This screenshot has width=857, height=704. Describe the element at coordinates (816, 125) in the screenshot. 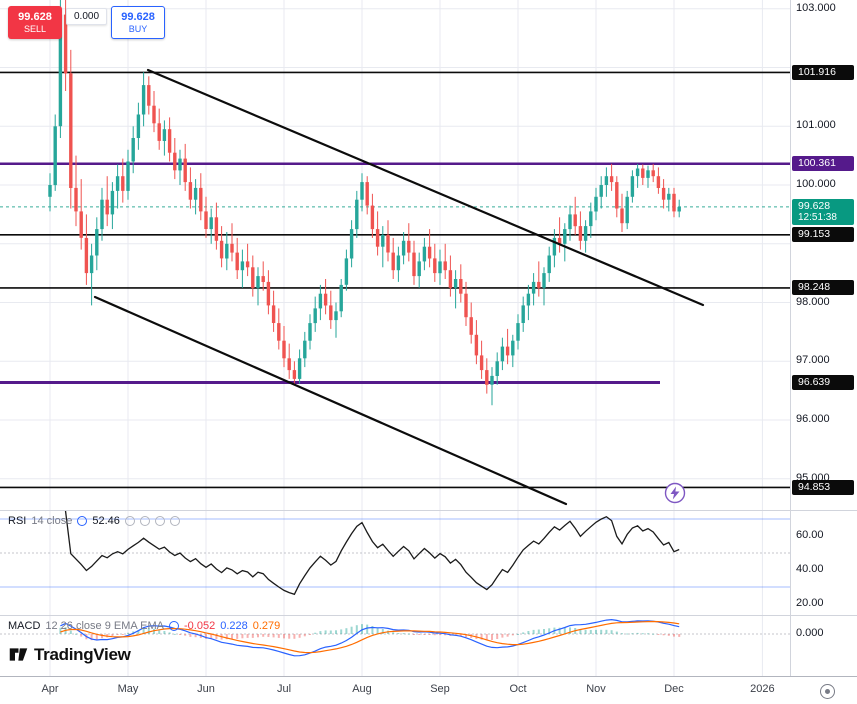

I see `price-axis-label: 101.000` at that location.